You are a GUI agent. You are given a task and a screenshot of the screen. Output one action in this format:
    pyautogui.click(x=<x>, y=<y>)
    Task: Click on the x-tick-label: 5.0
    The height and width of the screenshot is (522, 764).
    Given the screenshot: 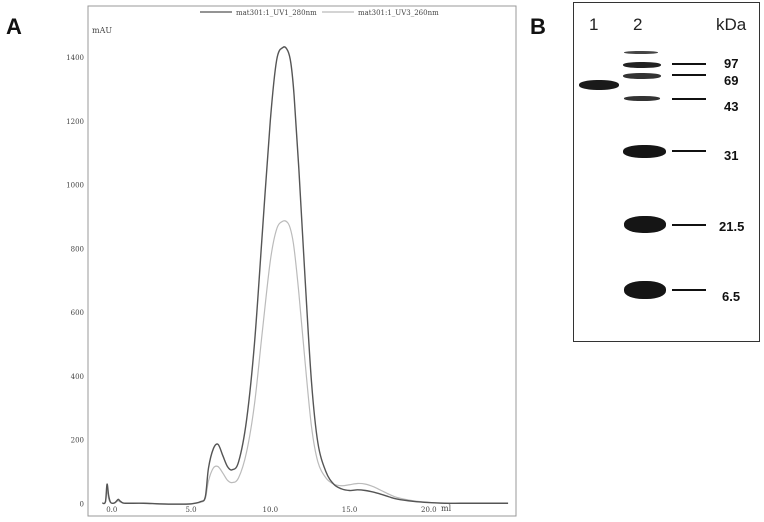 What is the action you would take?
    pyautogui.click(x=190, y=510)
    